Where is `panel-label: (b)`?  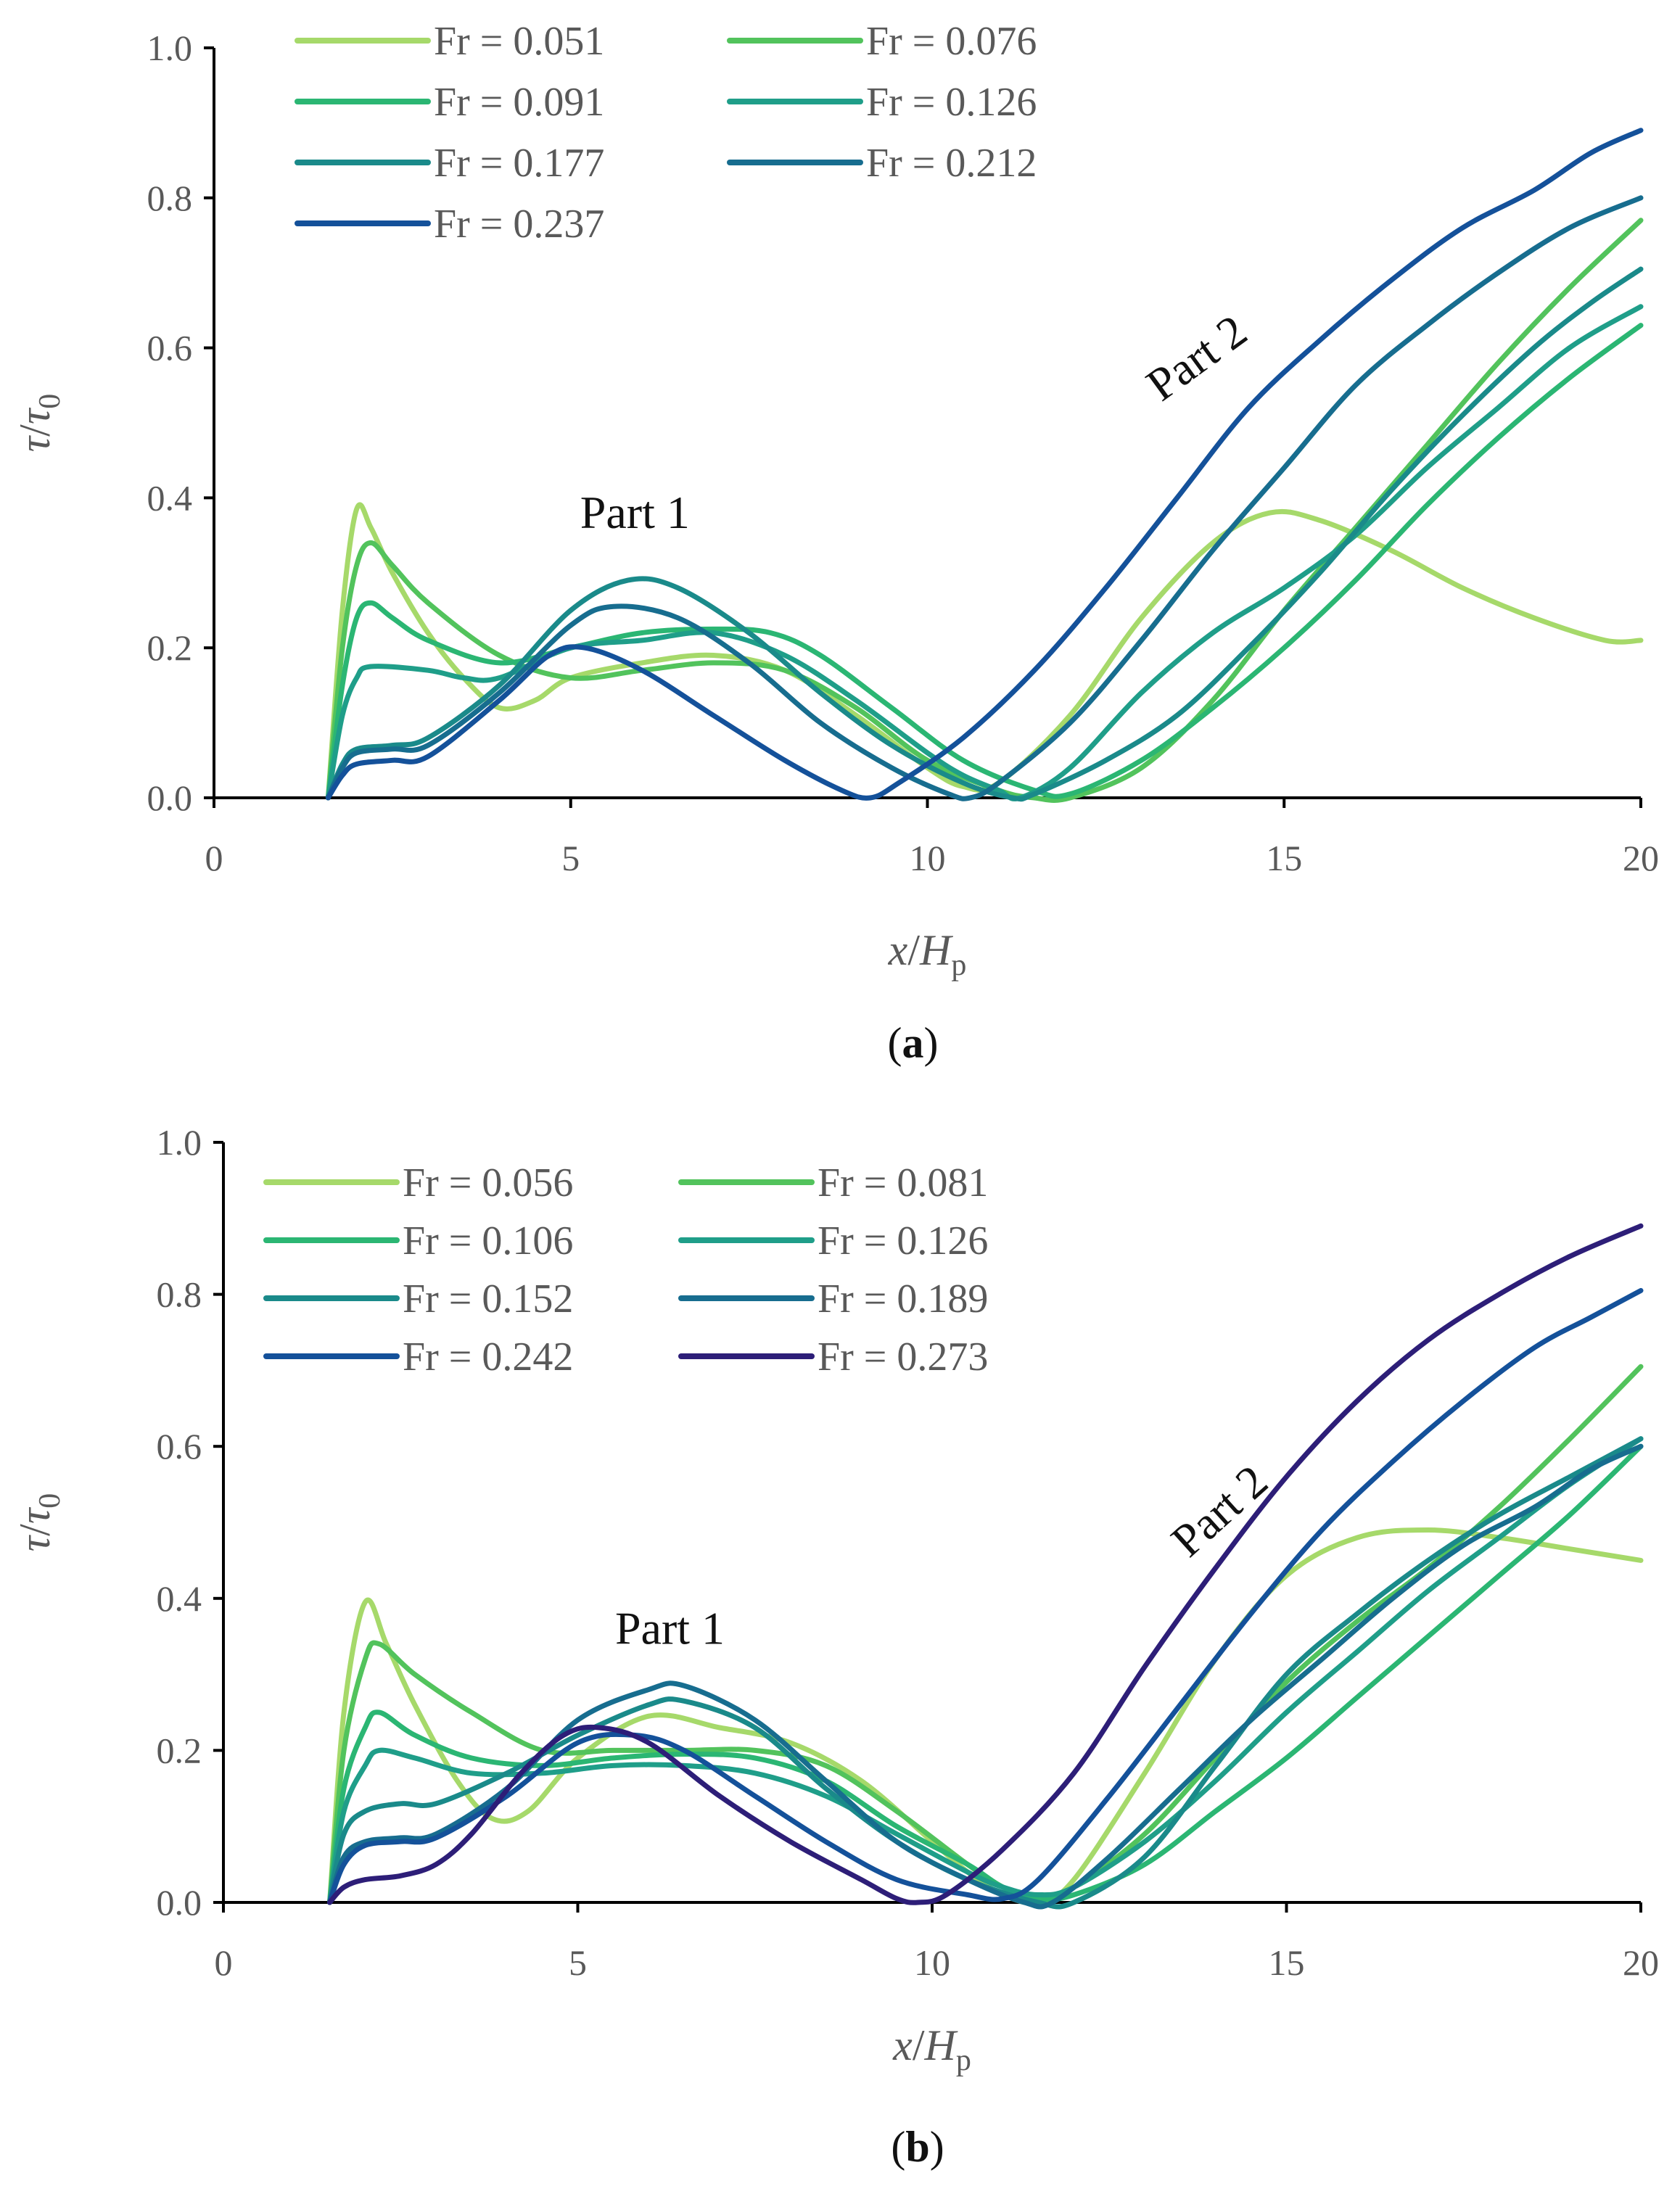
panel-label: (b) is located at coordinates (918, 2147).